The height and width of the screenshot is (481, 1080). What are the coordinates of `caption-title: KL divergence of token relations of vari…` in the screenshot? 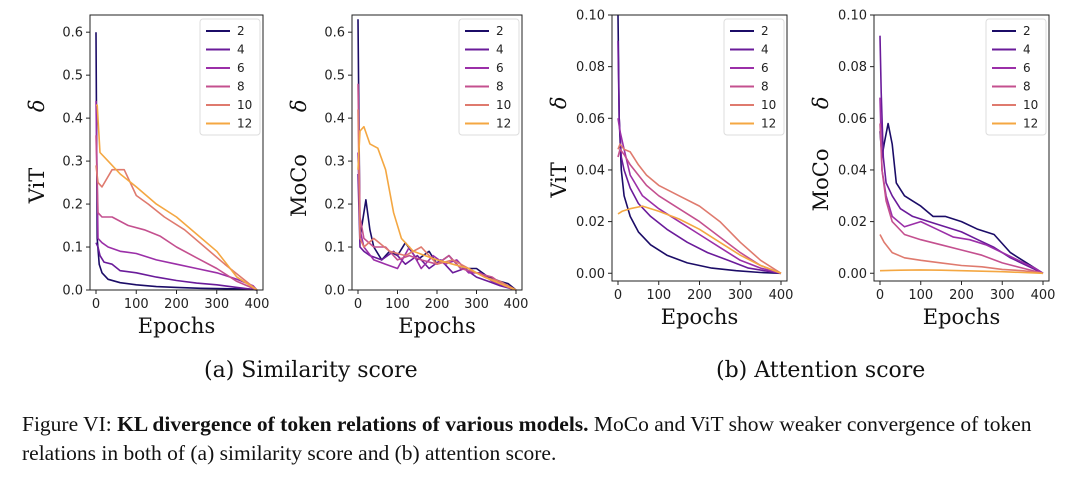 It's located at (353, 424).